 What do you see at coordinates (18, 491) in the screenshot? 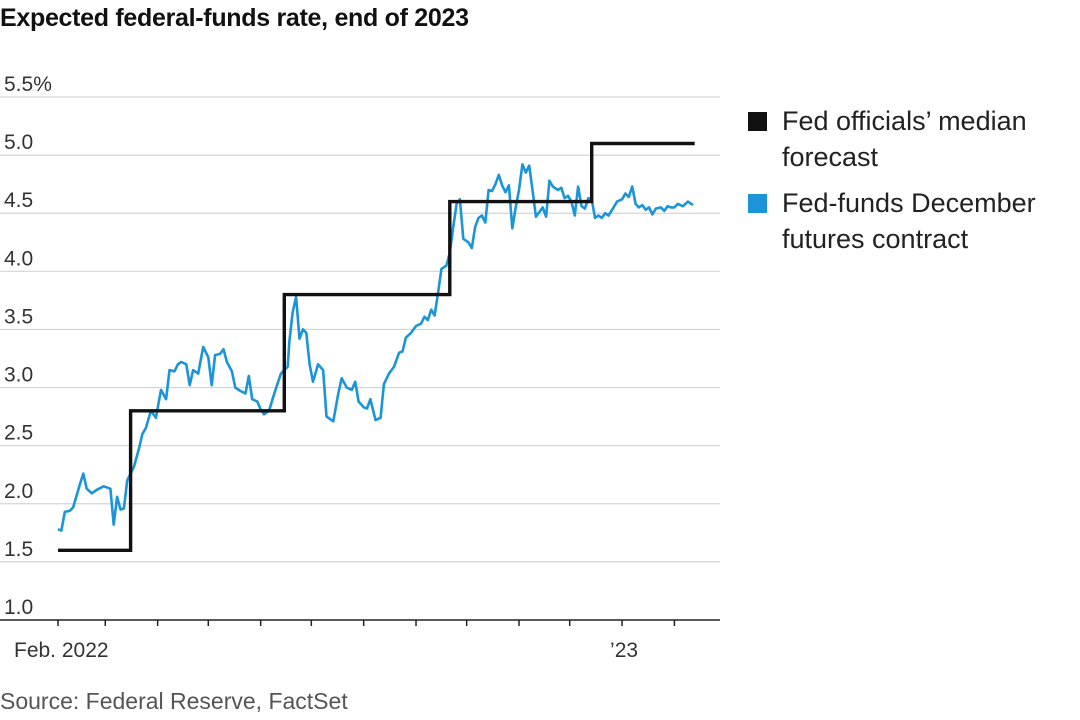
I see `y-tick-label: 2.0` at bounding box center [18, 491].